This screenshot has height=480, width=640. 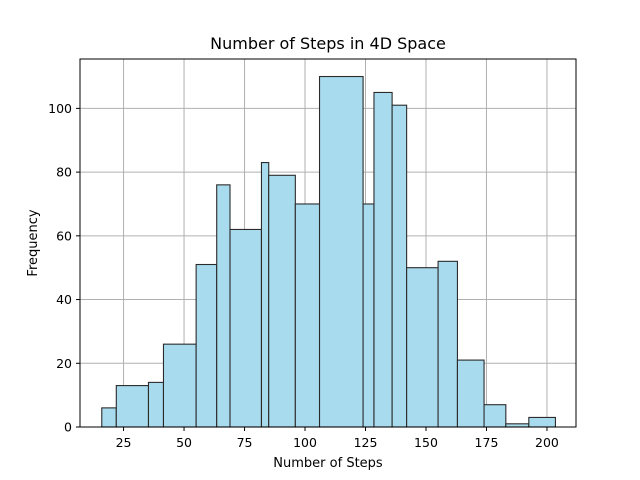 What do you see at coordinates (124, 442) in the screenshot?
I see `x-tick-label: 25` at bounding box center [124, 442].